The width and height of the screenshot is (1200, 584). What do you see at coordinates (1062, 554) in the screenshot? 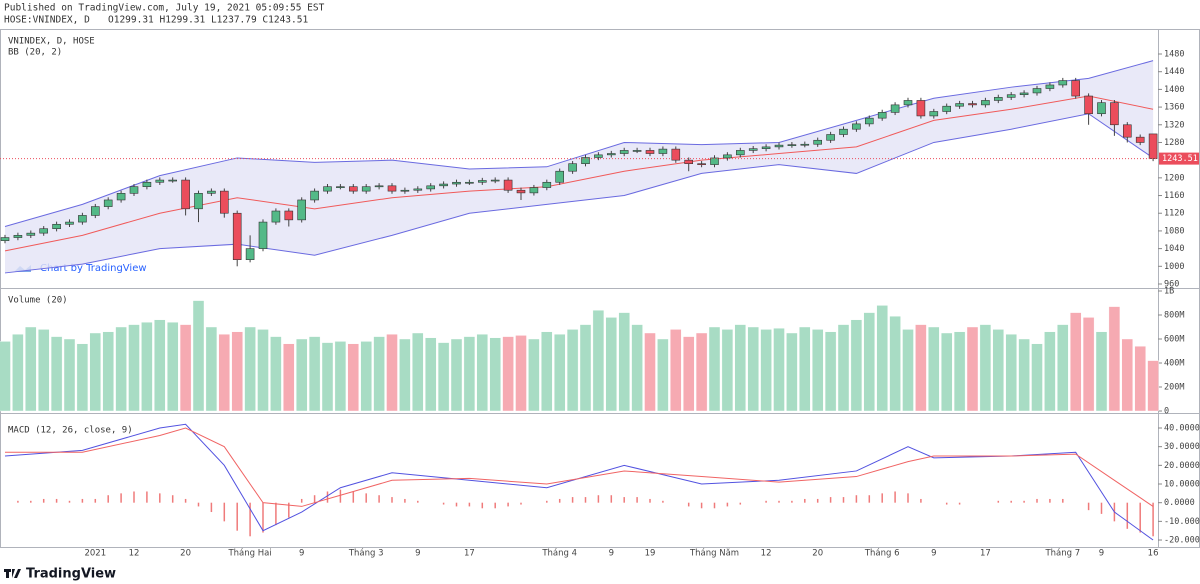
I see `x-tick-label: Tháng 7` at bounding box center [1062, 554].